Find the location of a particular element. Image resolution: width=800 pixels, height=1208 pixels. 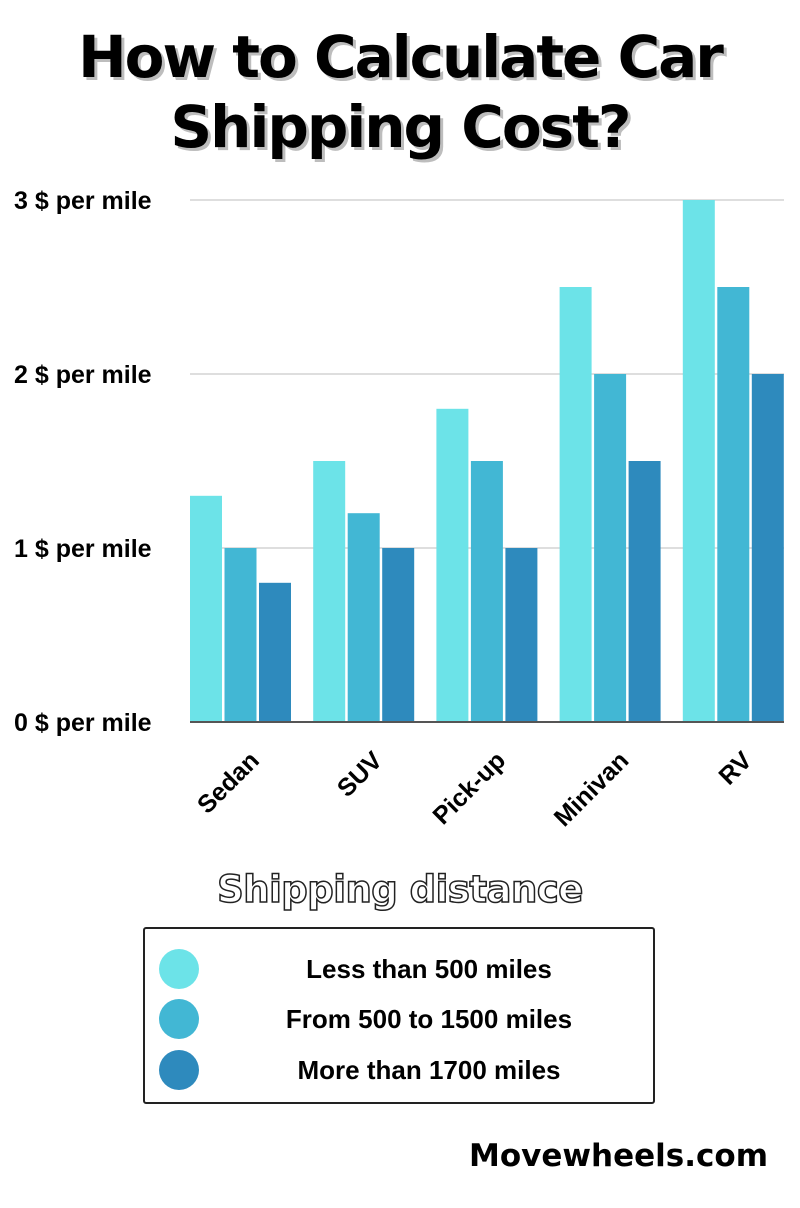

legend-label: Less than 500 miles is located at coordinates (429, 969).